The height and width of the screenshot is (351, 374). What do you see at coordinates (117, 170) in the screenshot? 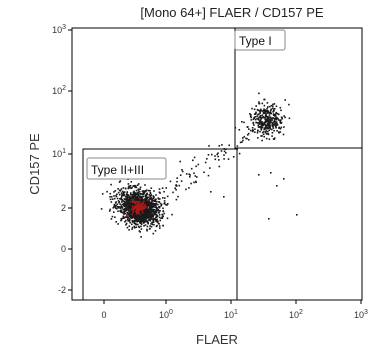
I see `gate-label-type23-text: Type II+III` at bounding box center [117, 170].